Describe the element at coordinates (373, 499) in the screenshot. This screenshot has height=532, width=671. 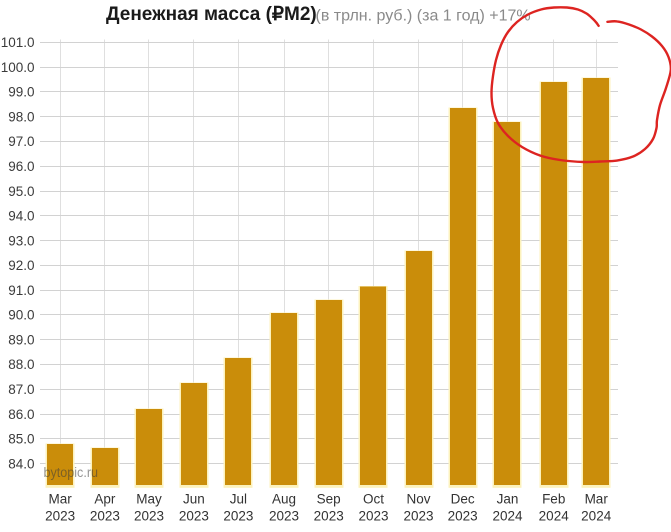
I see `svg-text: Oct` at that location.